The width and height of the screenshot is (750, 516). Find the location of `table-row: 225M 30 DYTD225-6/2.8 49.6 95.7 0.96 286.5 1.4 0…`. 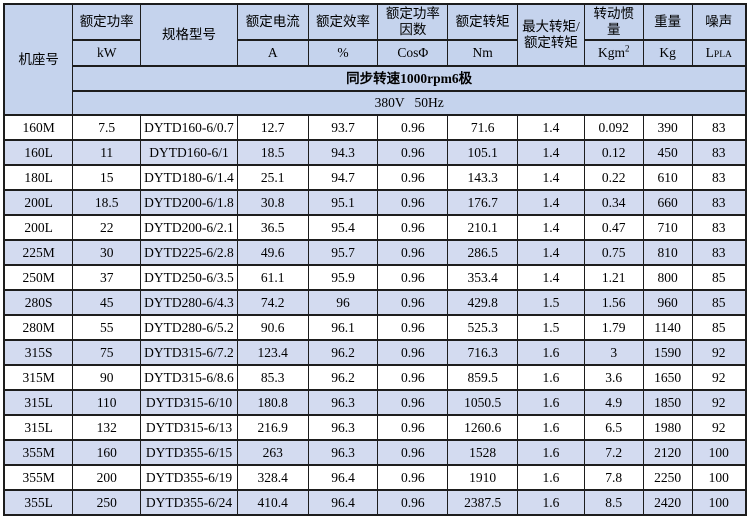

table-row: 225M 30 DYTD225-6/2.8 49.6 95.7 0.96 286.5 1.4 0… is located at coordinates (375, 252).